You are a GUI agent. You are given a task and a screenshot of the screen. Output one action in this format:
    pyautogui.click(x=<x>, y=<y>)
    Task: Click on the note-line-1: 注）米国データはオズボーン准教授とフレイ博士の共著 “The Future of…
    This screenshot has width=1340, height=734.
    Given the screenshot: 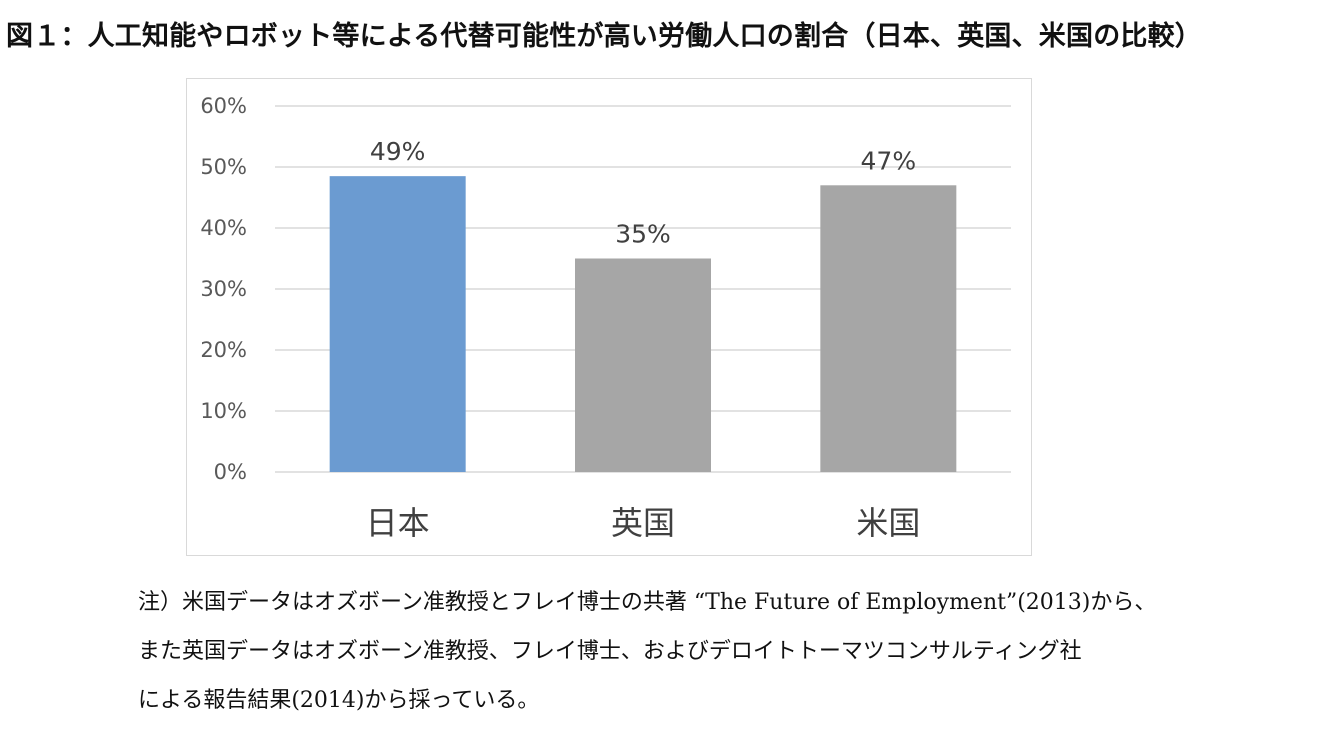 What is the action you would take?
    pyautogui.click(x=647, y=602)
    